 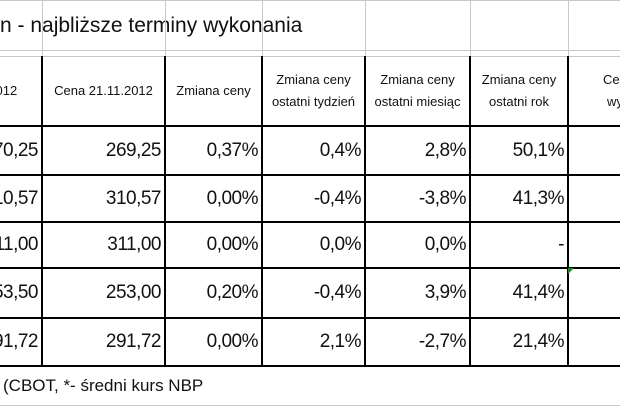 I want to click on header-cell: Cena 2 wyraż, so click(x=594, y=91).